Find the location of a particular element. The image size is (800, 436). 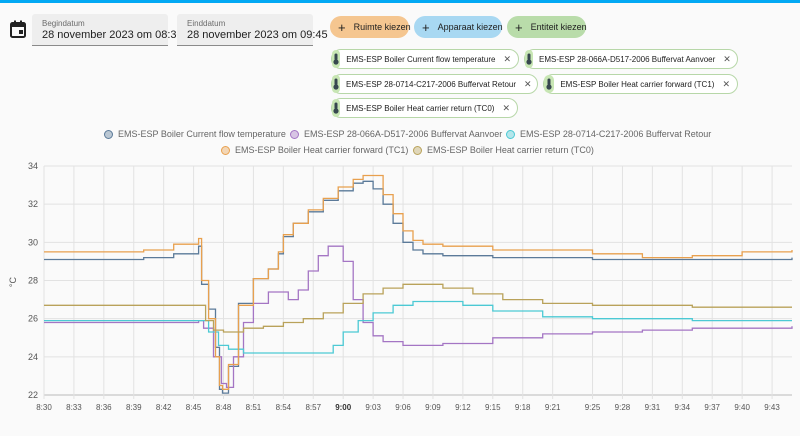

x-tick-label: 9:37 is located at coordinates (712, 407).